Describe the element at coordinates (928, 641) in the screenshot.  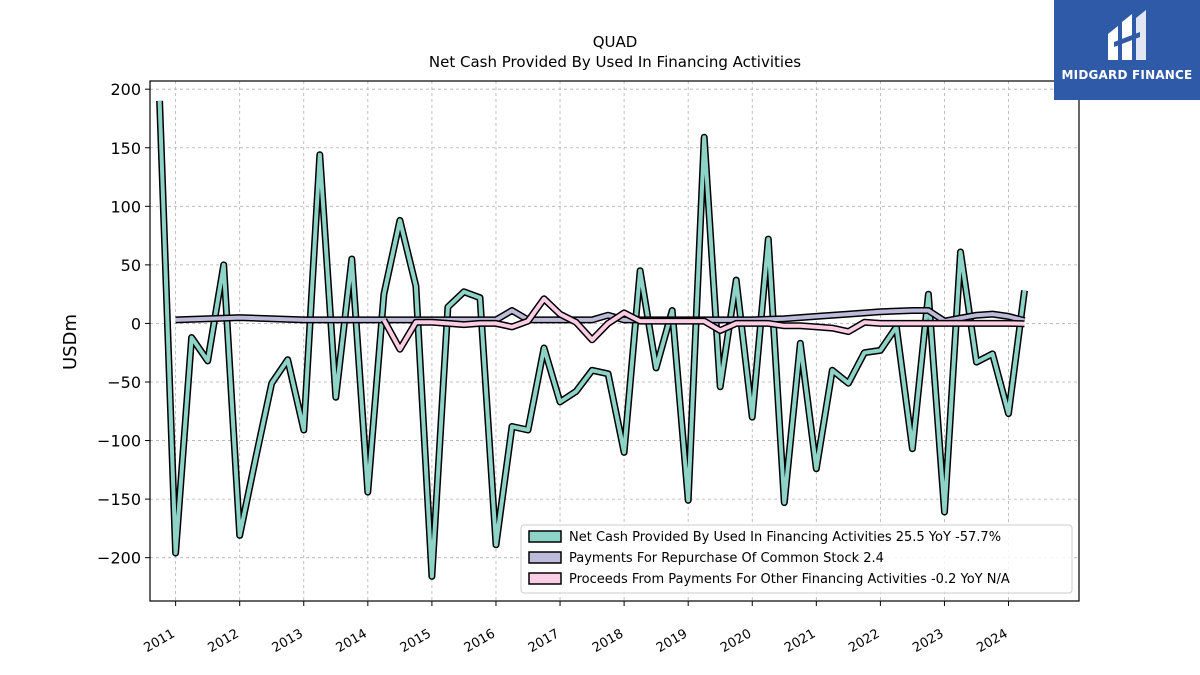
I see `x-tick-label: 2023` at that location.